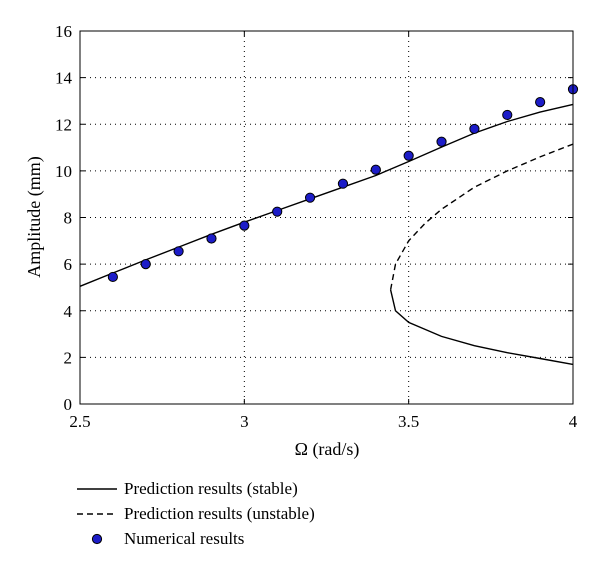 The image size is (600, 577). Describe the element at coordinates (68, 218) in the screenshot. I see `y-tick-label: 8` at that location.